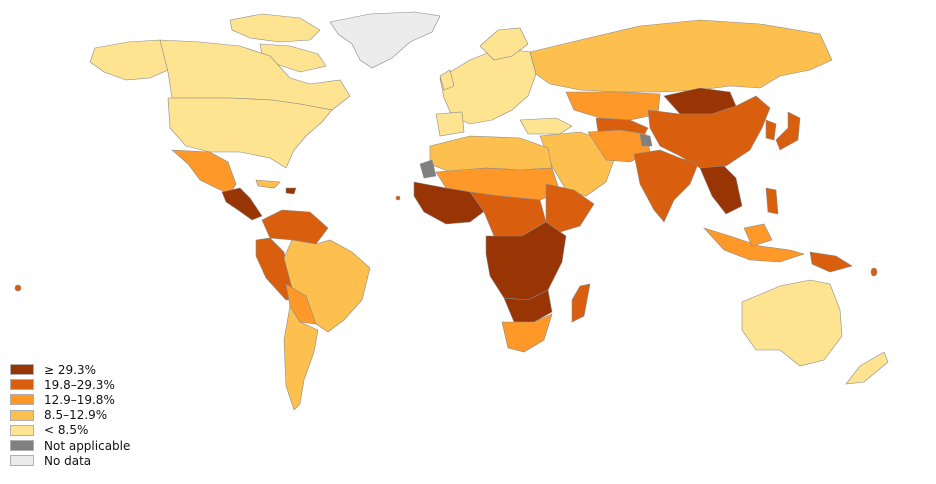 This screenshot has width=936, height=484. What do you see at coordinates (385, 40) in the screenshot?
I see `region-greenland` at bounding box center [385, 40].